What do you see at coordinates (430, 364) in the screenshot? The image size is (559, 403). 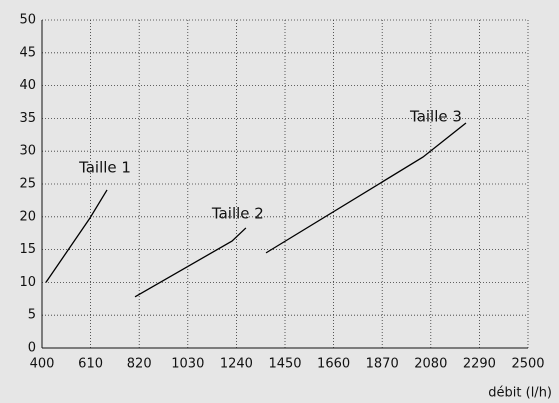 I see `x-tick-label: 2080` at bounding box center [430, 364].